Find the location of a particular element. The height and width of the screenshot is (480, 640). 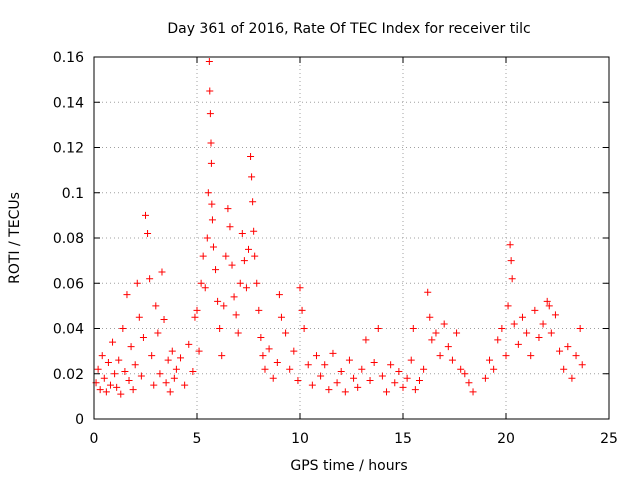

y-tick-label: 0.14 is located at coordinates (68, 103).